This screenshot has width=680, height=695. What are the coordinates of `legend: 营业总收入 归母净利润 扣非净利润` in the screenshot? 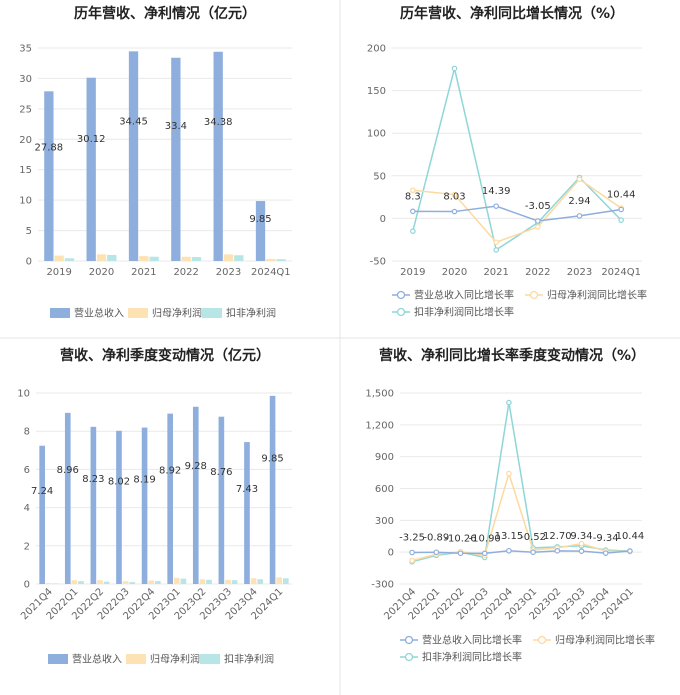 It's located at (161, 659).